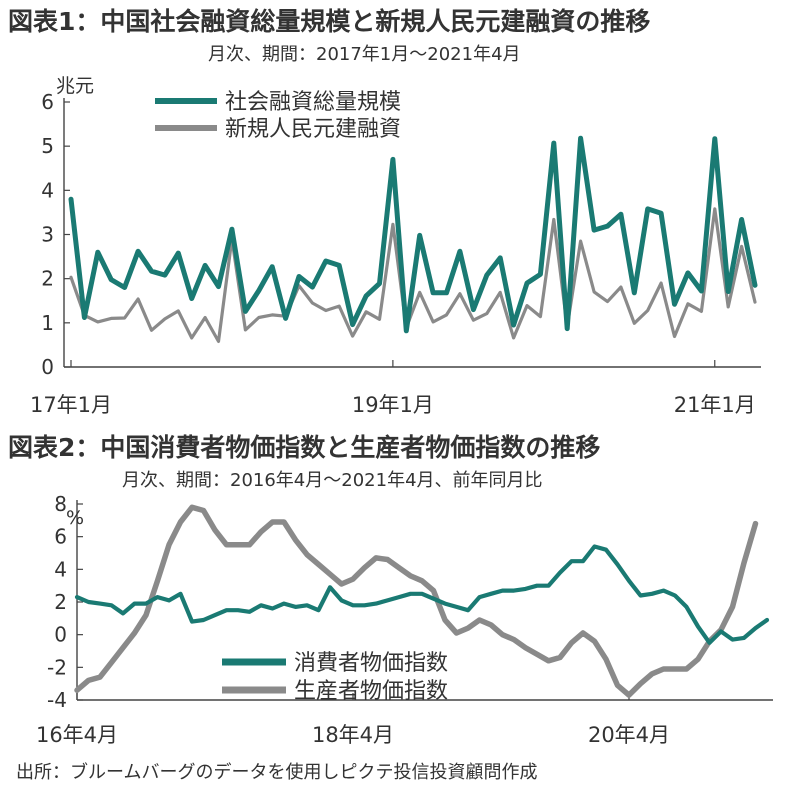 The image size is (787, 786). Describe the element at coordinates (353, 735) in the screenshot. I see `x-tick-label: 18年4月` at that location.